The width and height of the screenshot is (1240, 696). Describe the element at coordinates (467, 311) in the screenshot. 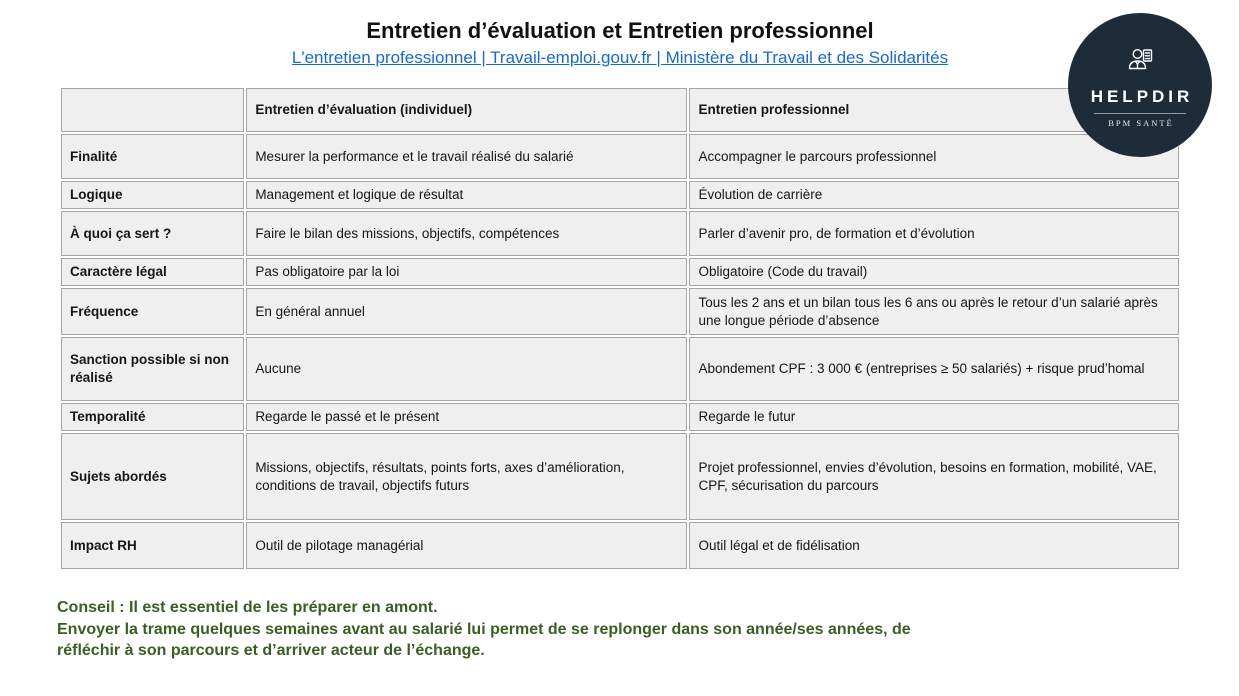

I see `cell-evaluation: En général annuel` at that location.